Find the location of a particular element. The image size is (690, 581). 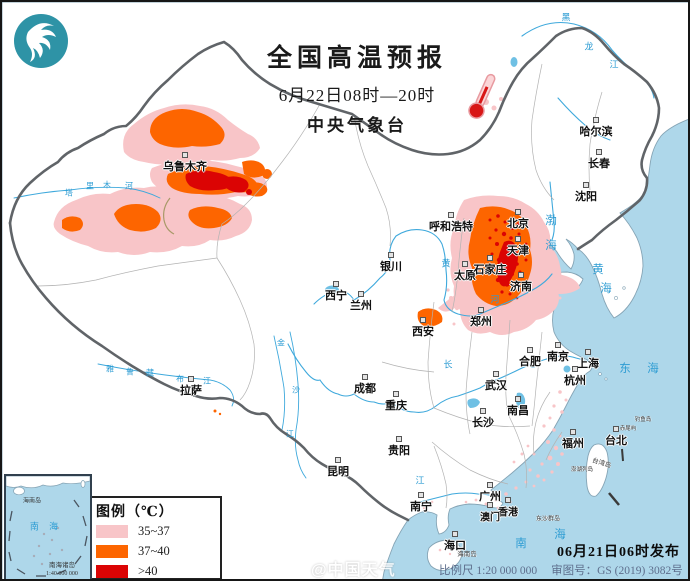

nine-dash-line is located at coordinates (48, 538).